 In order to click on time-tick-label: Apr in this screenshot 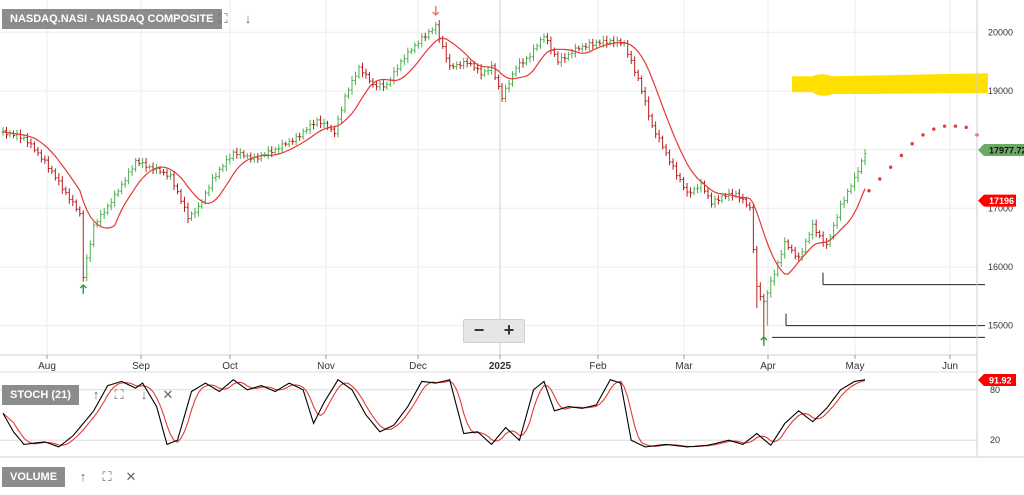, I will do `click(768, 366)`.